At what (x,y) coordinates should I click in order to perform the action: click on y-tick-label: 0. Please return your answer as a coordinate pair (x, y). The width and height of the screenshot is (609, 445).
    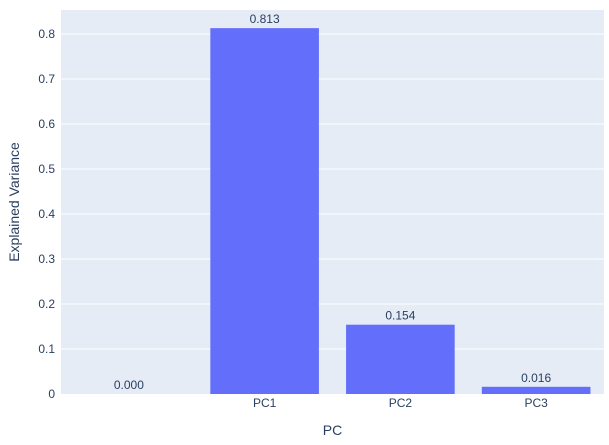
    Looking at the image, I should click on (51, 394).